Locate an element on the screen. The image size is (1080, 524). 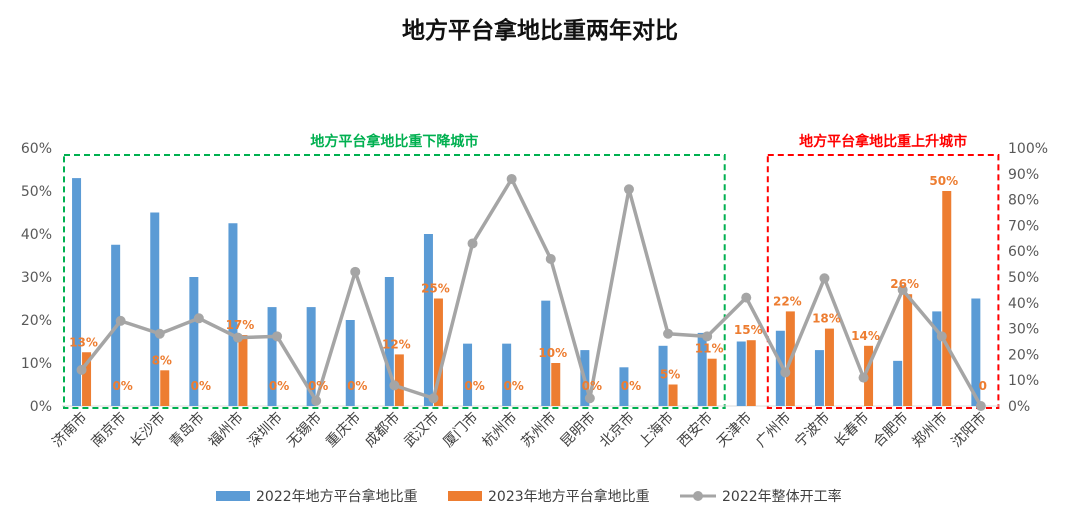
category-label: 成都市 is located at coordinates (382, 430).